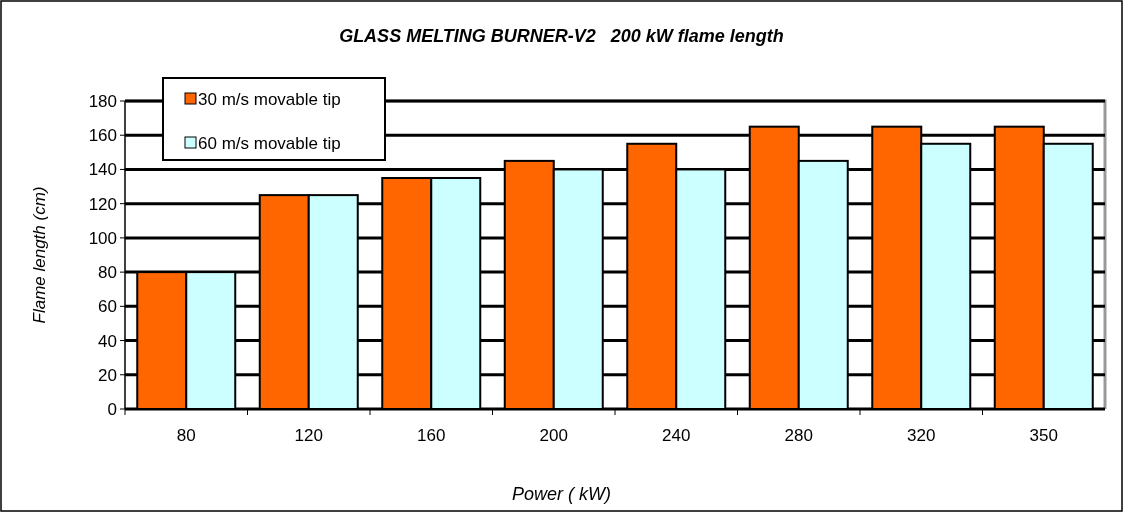  I want to click on legend-label: 60 m/s movable tip, so click(269, 143).